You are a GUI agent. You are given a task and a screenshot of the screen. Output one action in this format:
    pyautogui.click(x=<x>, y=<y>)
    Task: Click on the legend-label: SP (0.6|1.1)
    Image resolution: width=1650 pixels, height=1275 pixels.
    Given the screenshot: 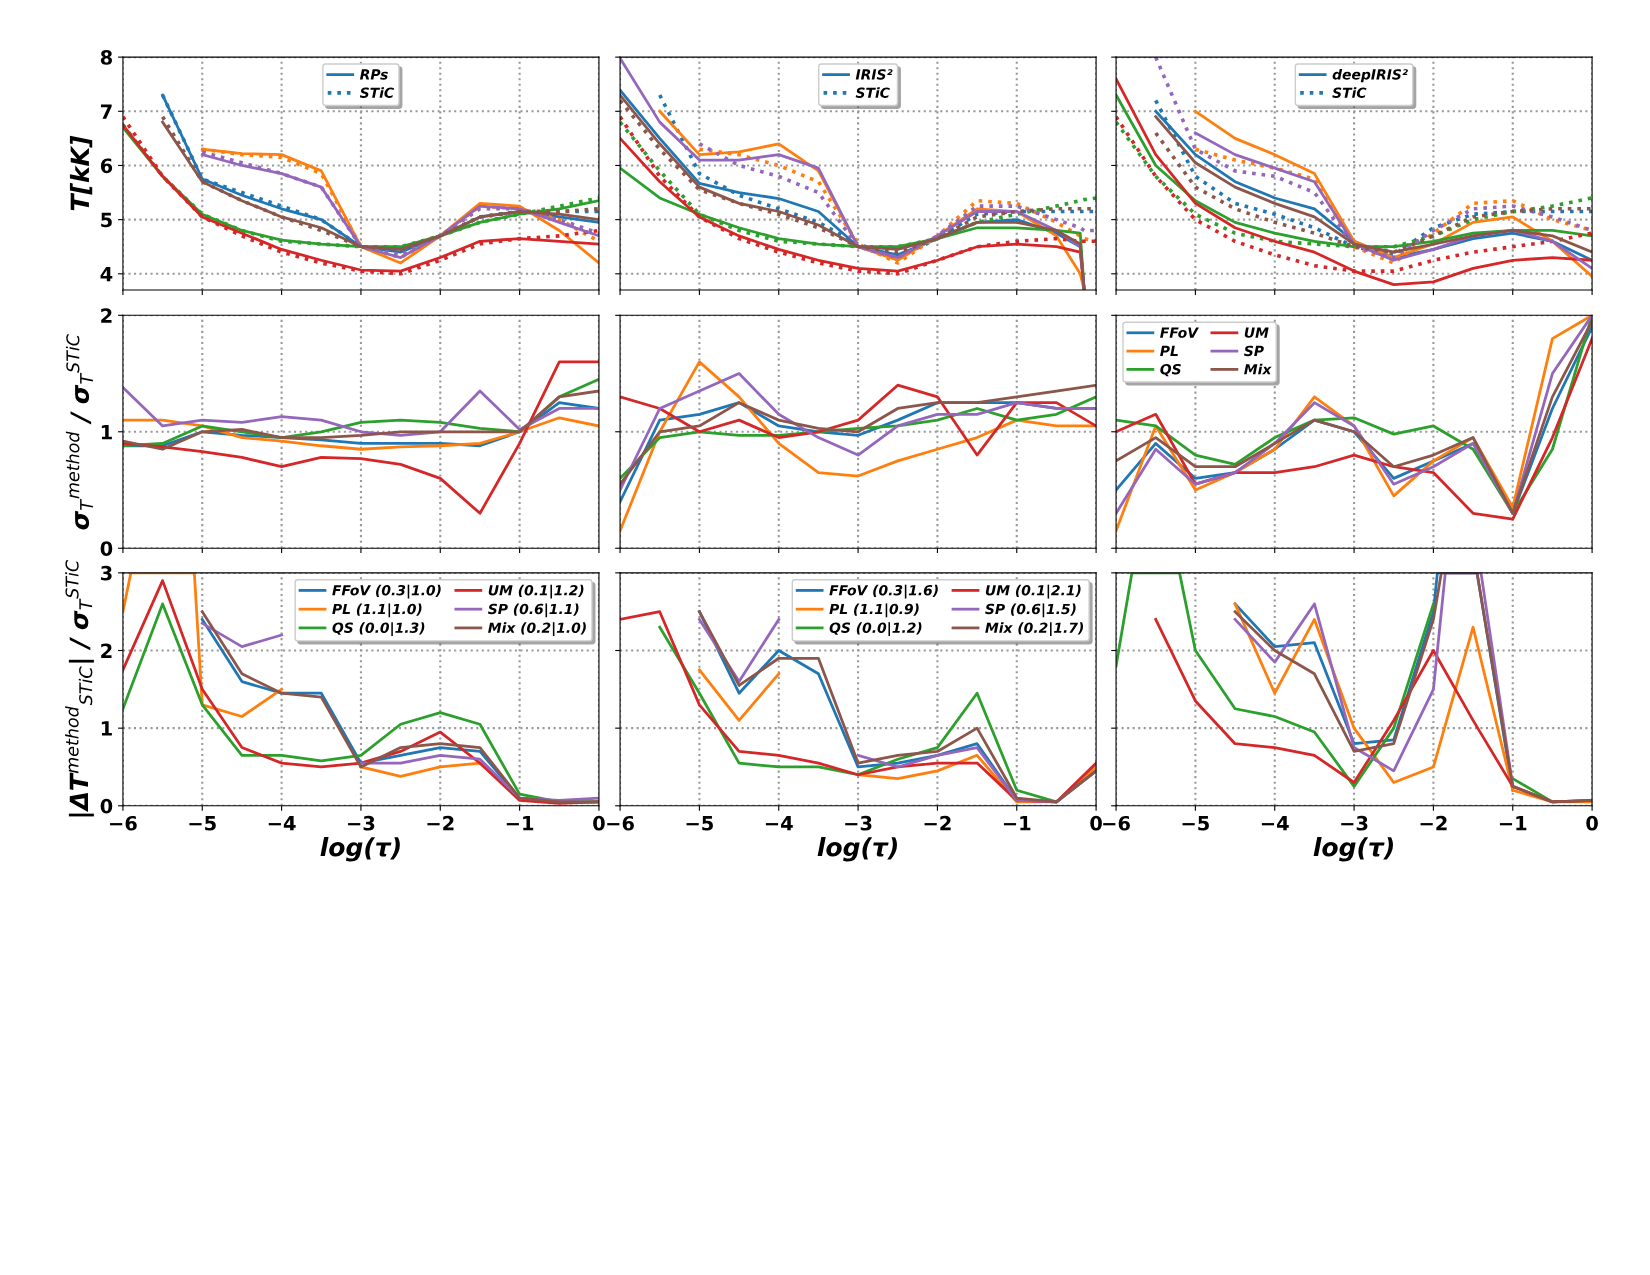 What is the action you would take?
    pyautogui.click(x=533, y=610)
    